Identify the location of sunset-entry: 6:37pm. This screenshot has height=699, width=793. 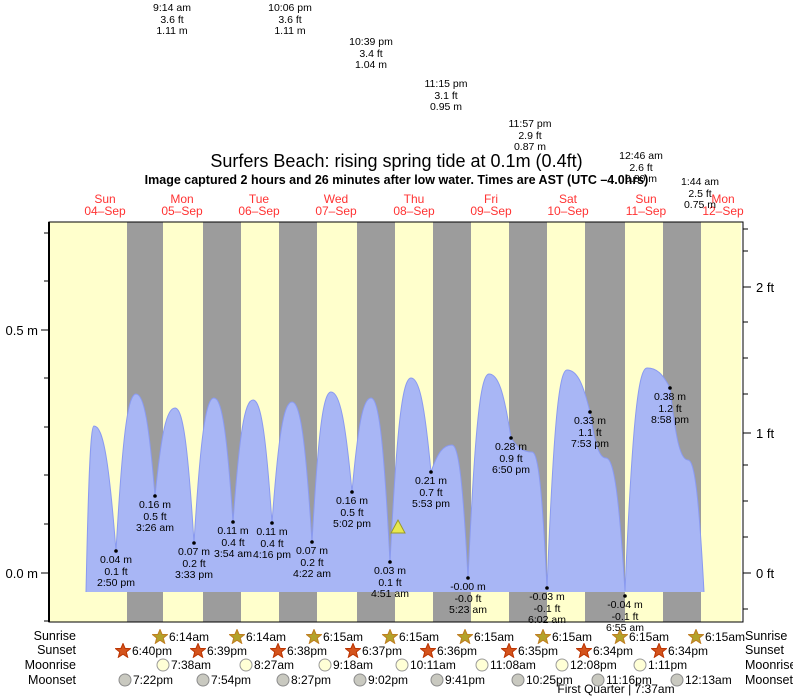
(373, 650).